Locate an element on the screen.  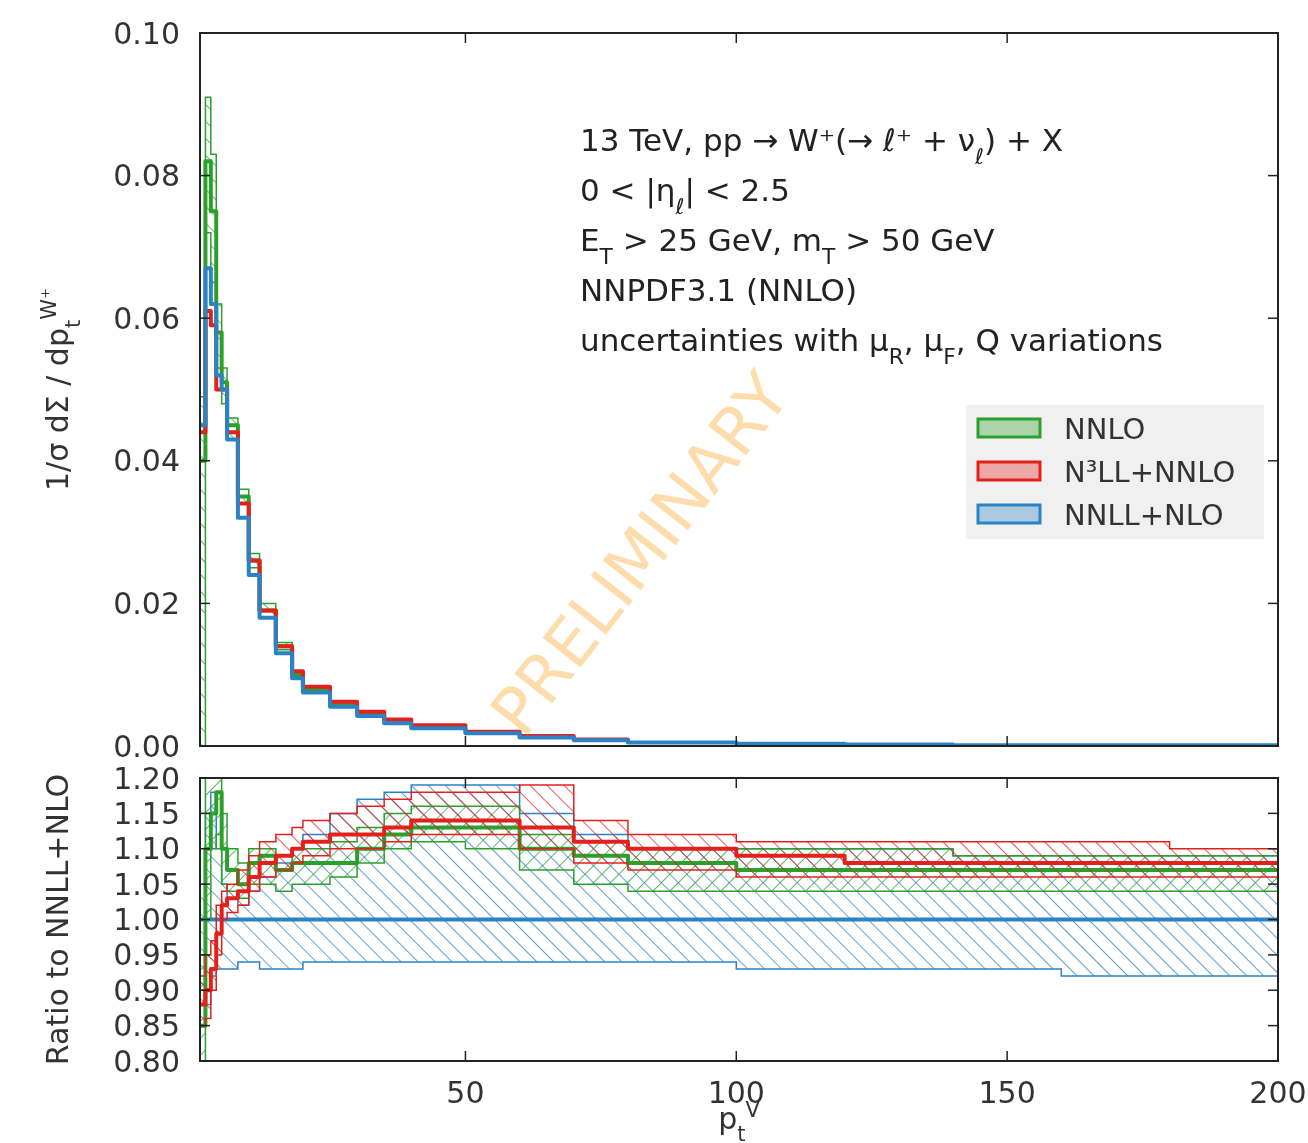
y-tick-label: 1.10 is located at coordinates (146, 849).